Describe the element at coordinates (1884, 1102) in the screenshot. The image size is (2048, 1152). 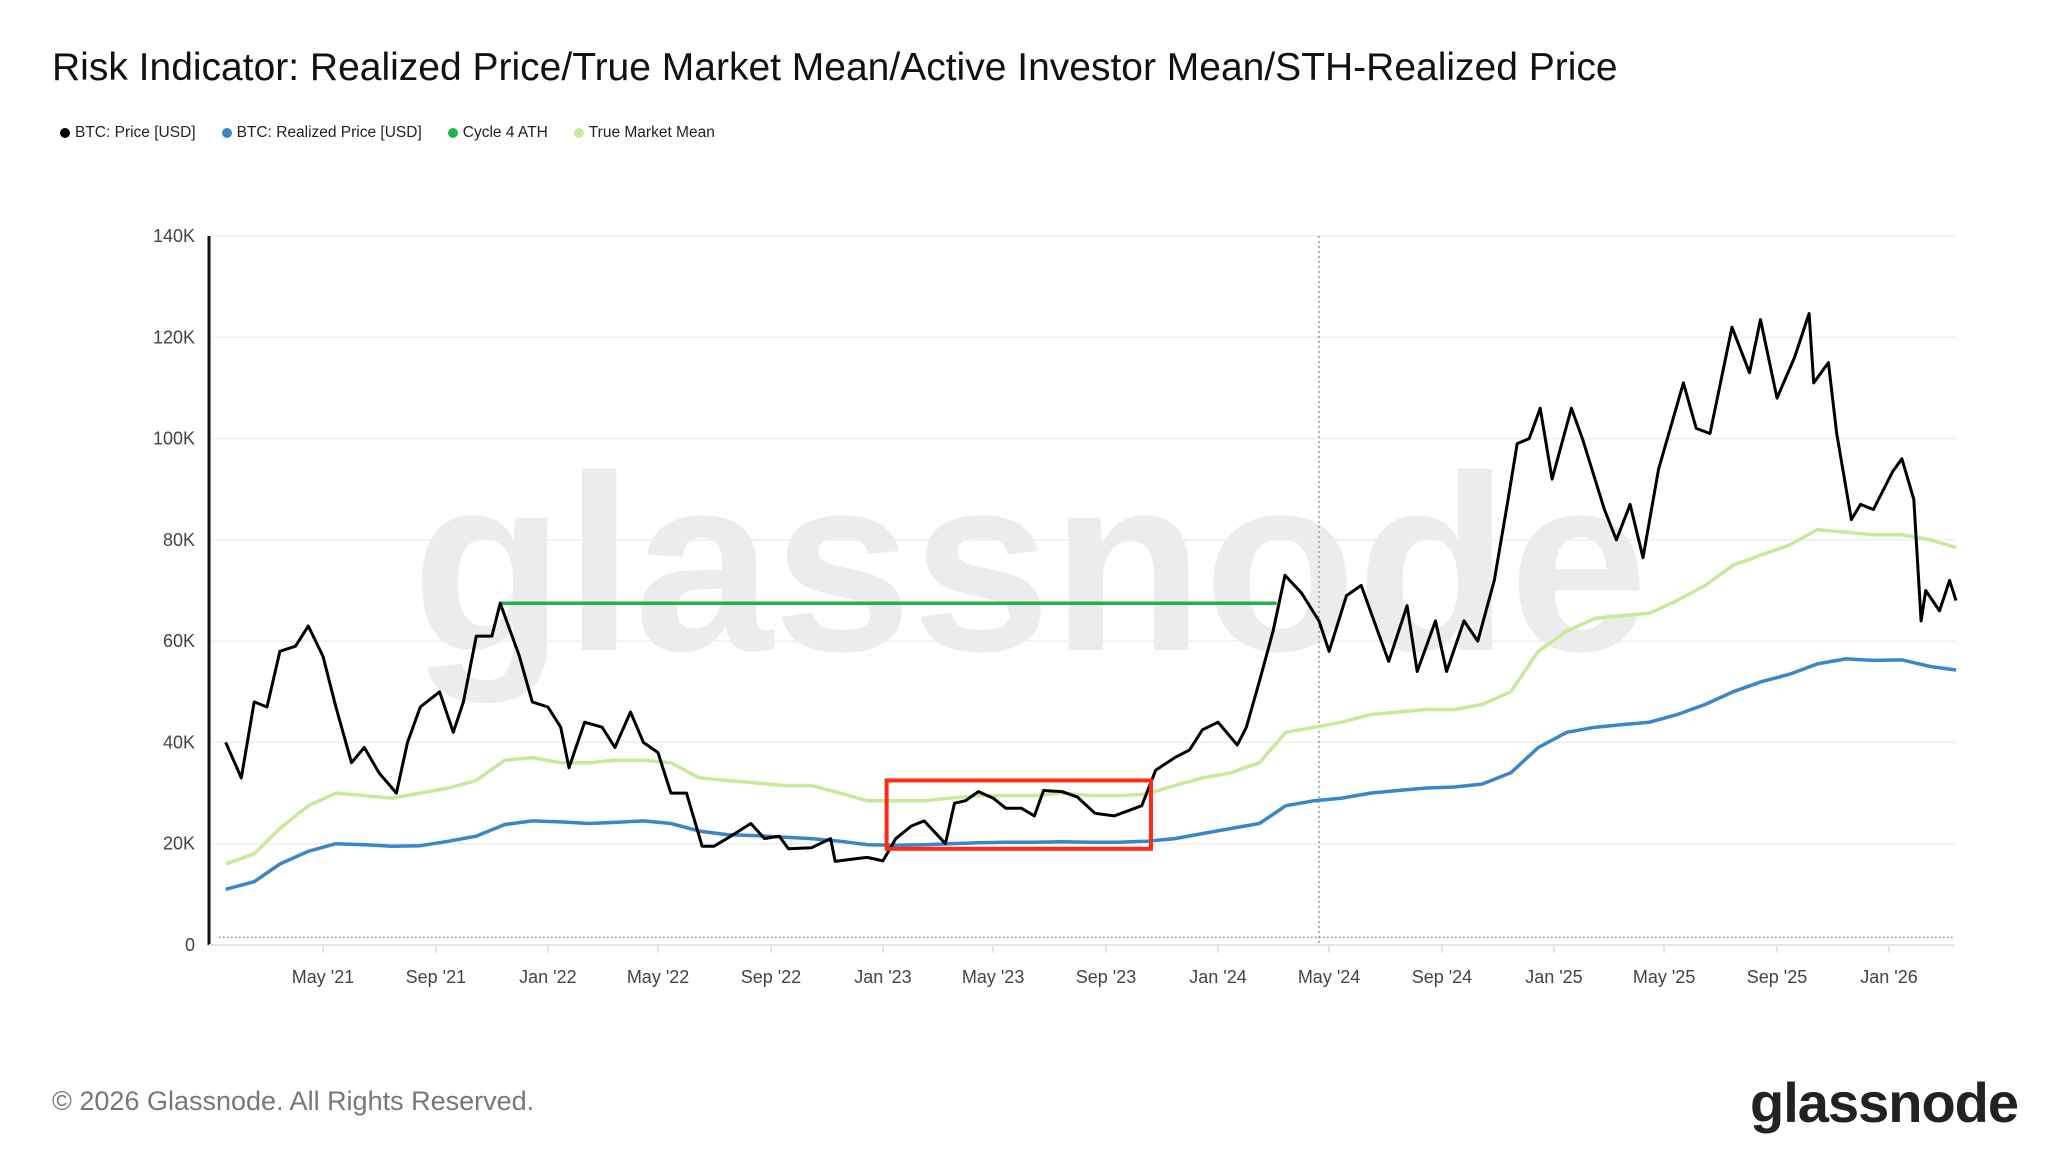
I see `glassnode-logo: glassnode` at that location.